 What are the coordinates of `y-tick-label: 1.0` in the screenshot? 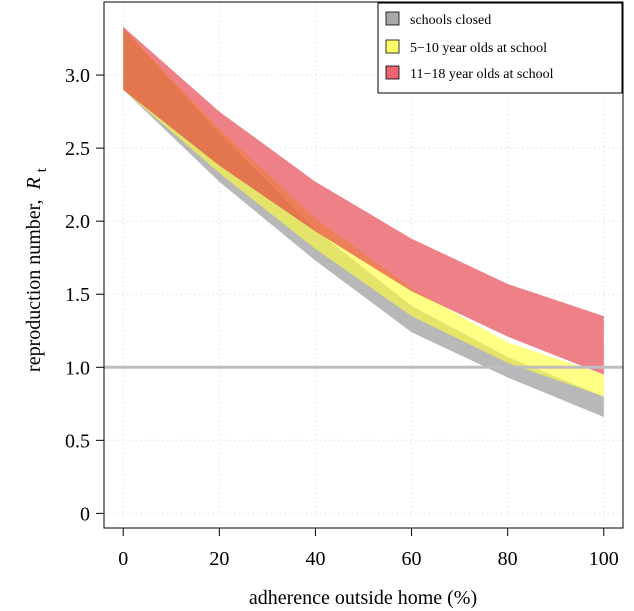 It's located at (77, 368).